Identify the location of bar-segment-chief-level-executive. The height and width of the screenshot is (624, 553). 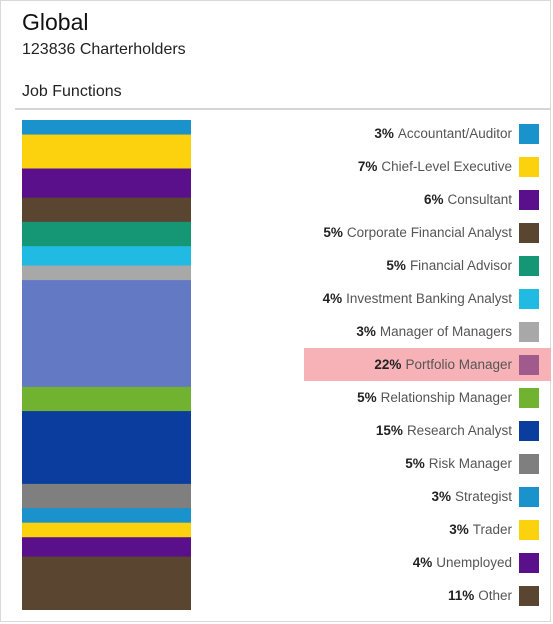
(106, 152).